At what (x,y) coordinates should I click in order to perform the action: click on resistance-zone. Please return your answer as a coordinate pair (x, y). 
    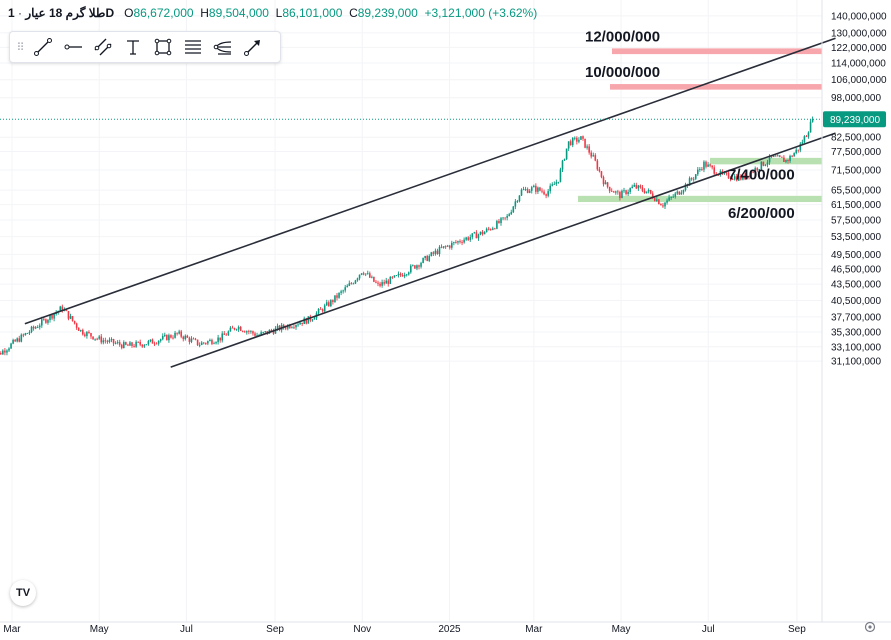
    Looking at the image, I should click on (717, 51).